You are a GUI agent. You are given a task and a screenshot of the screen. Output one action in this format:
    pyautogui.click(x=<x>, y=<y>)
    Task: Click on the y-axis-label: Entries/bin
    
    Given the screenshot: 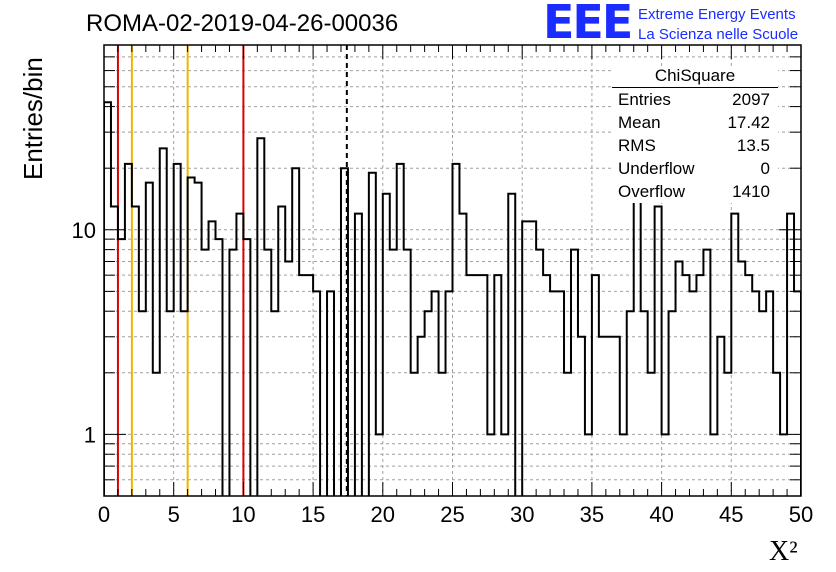 What is the action you would take?
    pyautogui.click(x=33, y=118)
    